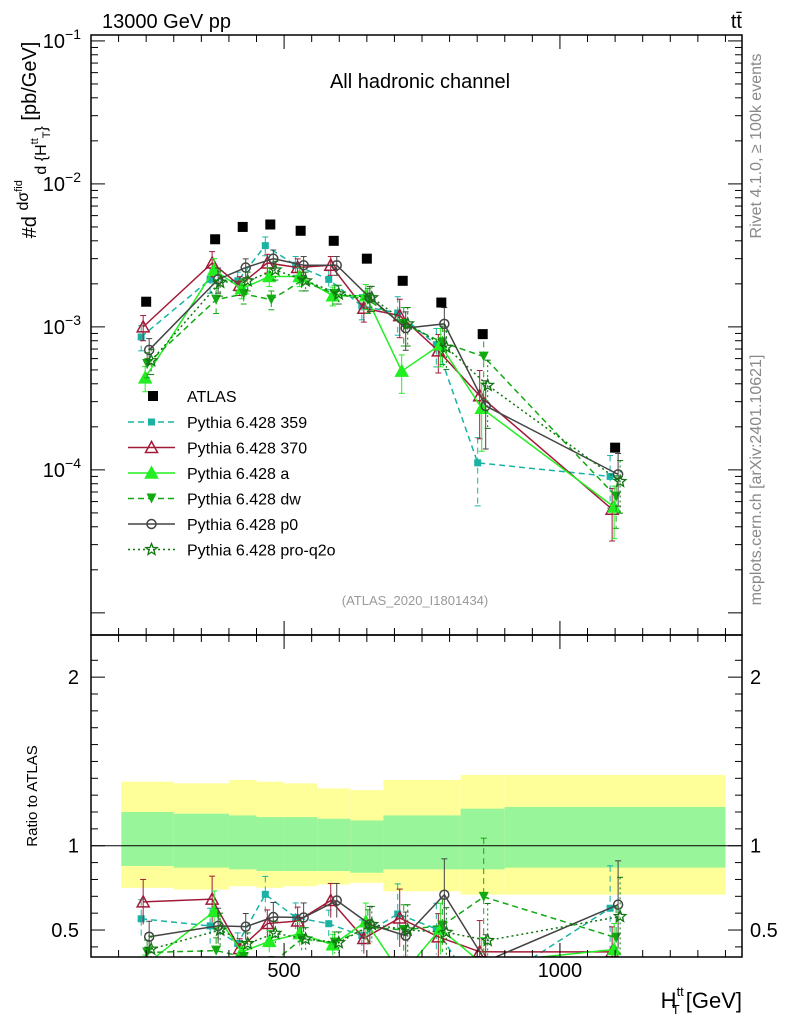  I want to click on legend-label: Pythia 6.428 dw, so click(244, 500).